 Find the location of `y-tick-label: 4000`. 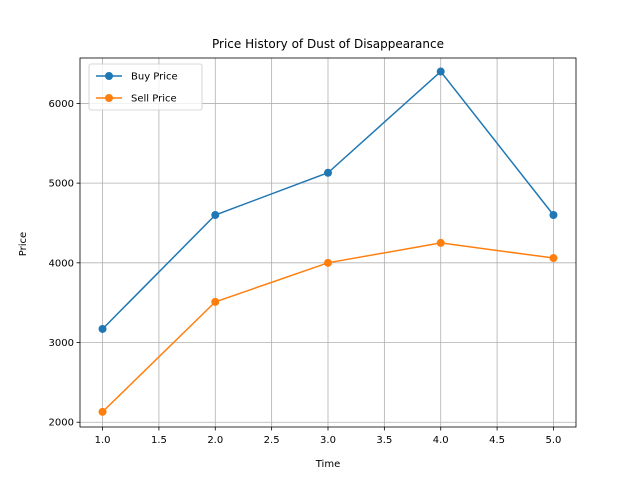

y-tick-label: 4000 is located at coordinates (61, 263).